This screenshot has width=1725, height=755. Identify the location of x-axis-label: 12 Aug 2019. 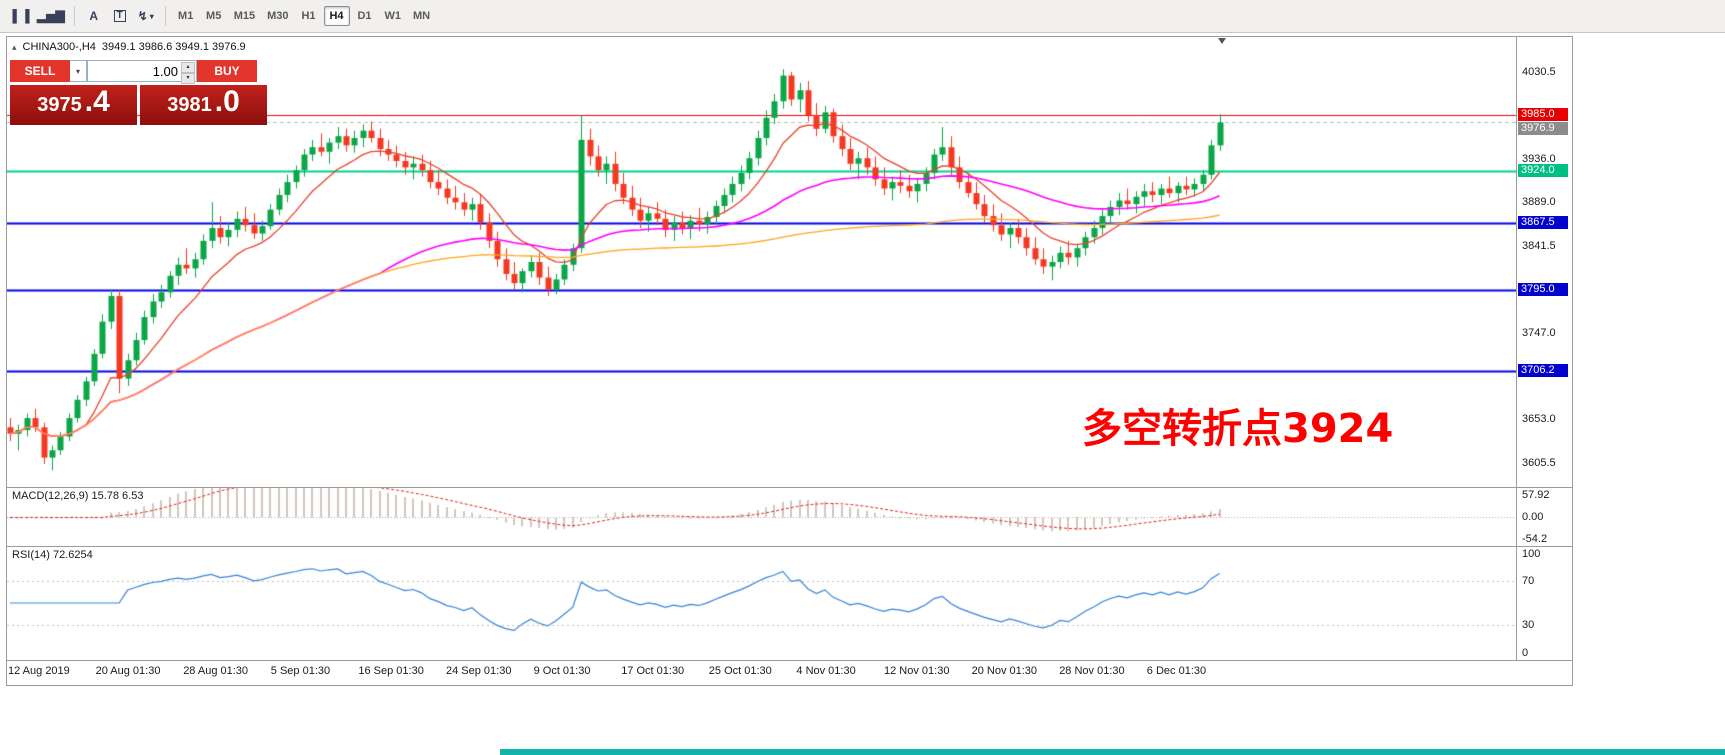
(39, 671).